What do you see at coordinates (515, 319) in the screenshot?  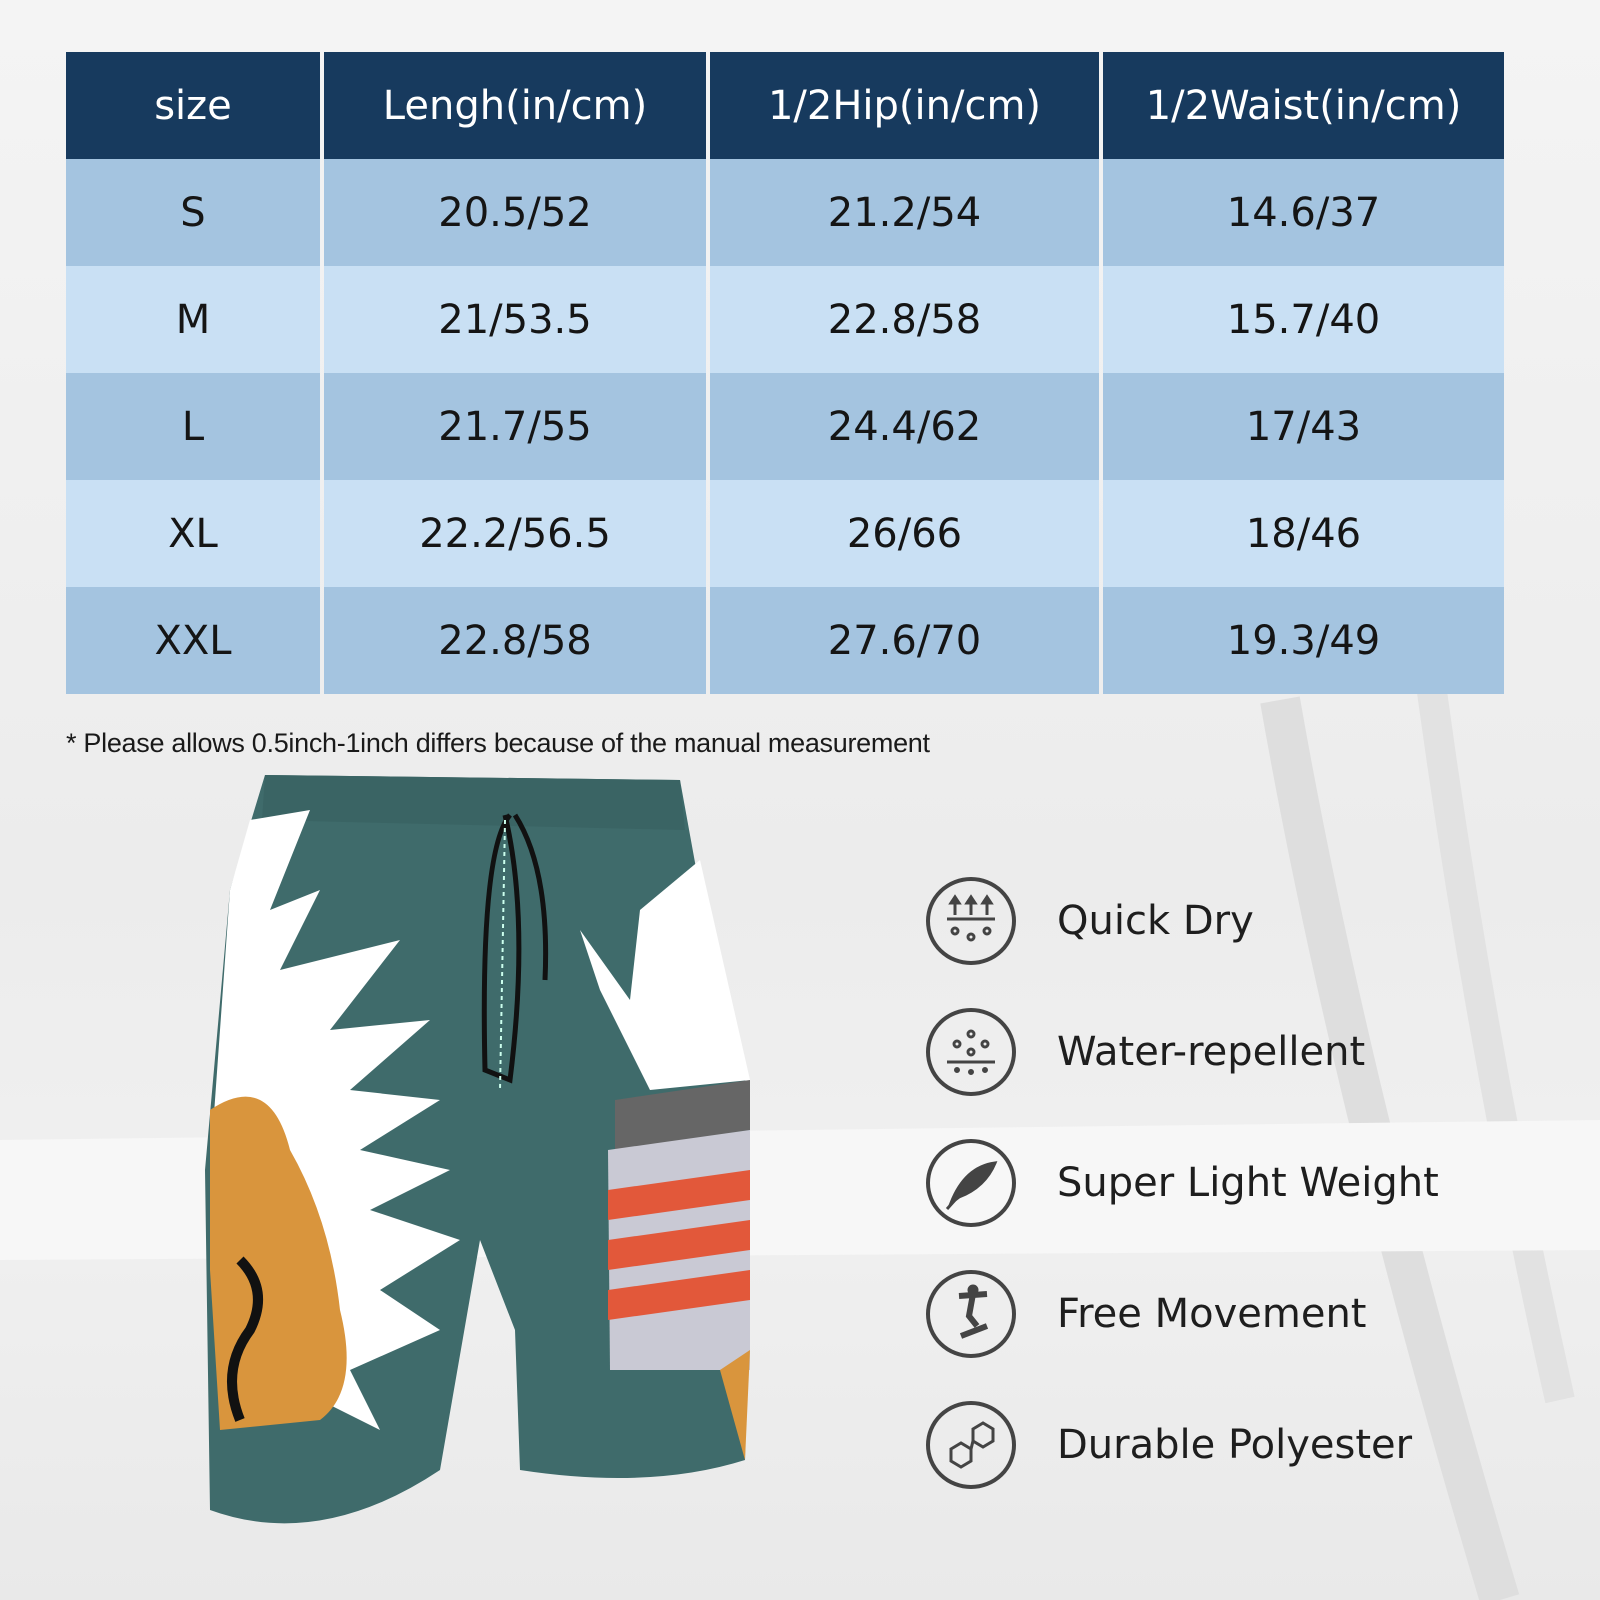 I see `cell-length: 21/53.5` at bounding box center [515, 319].